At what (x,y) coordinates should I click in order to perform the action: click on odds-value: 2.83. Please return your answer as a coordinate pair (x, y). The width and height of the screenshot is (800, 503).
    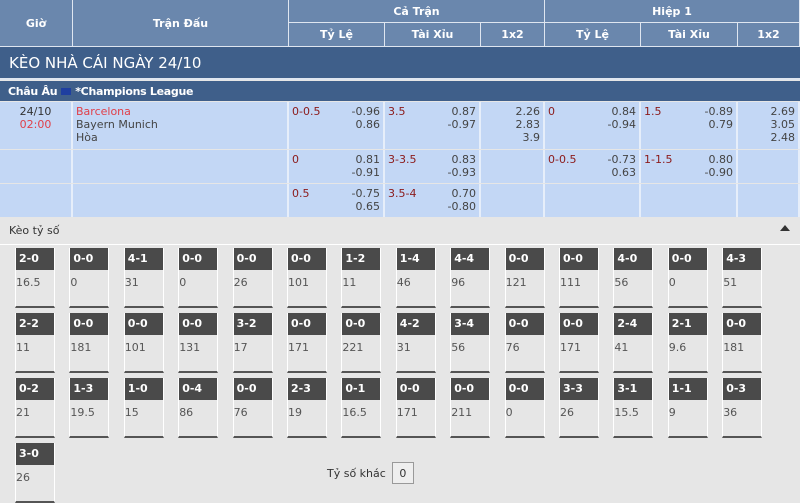
    Looking at the image, I should click on (528, 124).